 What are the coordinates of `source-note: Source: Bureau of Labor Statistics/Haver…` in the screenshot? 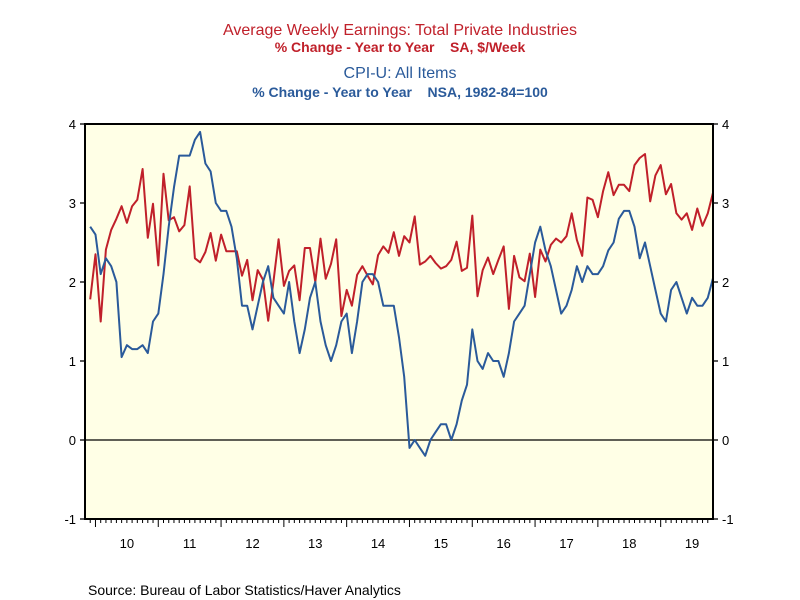 It's located at (244, 590).